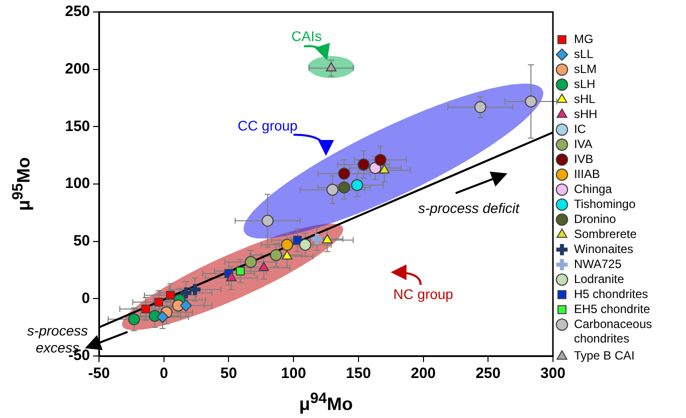 The width and height of the screenshot is (686, 418). What do you see at coordinates (605, 203) in the screenshot?
I see `legend-label: Tishomingo` at bounding box center [605, 203].